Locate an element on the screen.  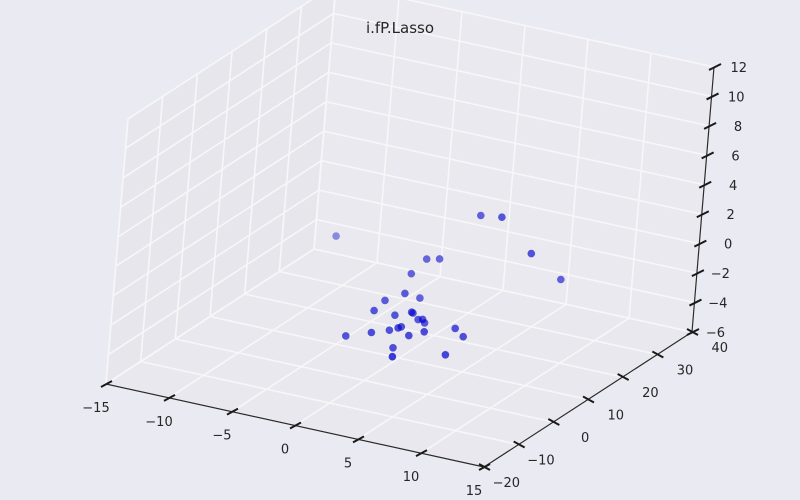
z-tick-label: 8 is located at coordinates (738, 127).